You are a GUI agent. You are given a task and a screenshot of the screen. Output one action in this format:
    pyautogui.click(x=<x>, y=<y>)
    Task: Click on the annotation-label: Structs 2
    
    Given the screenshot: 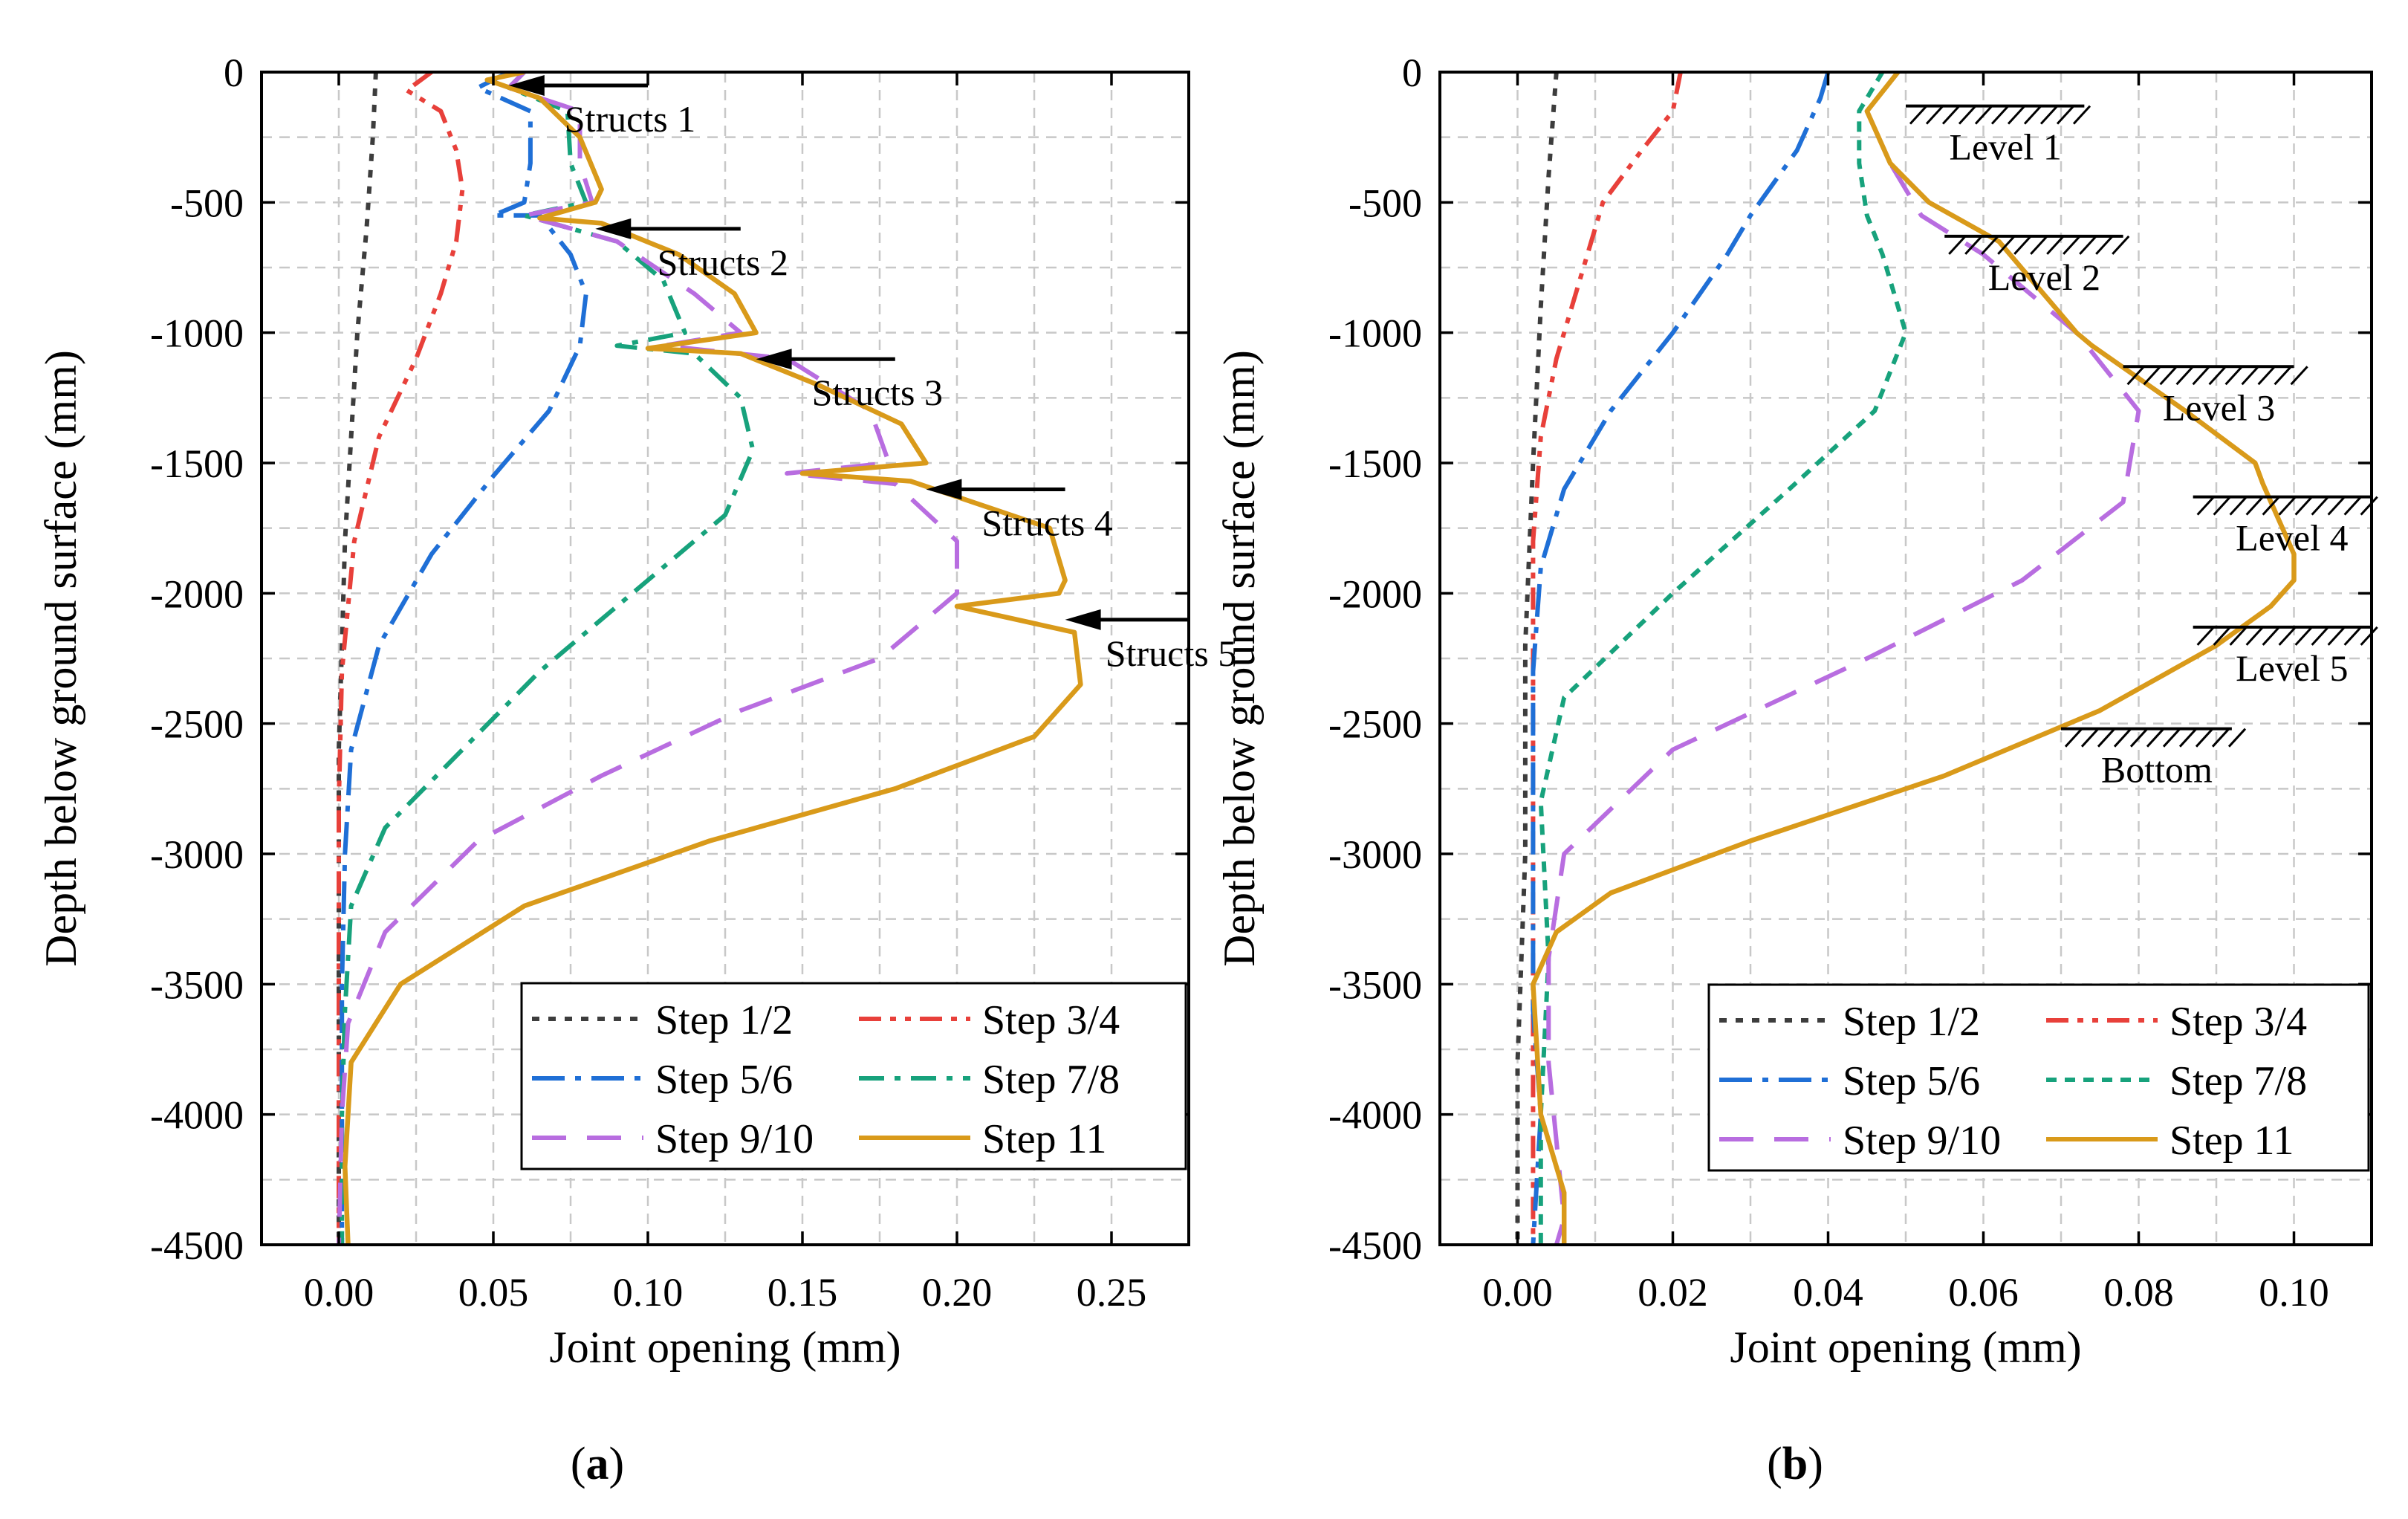 What is the action you would take?
    pyautogui.click(x=723, y=262)
    